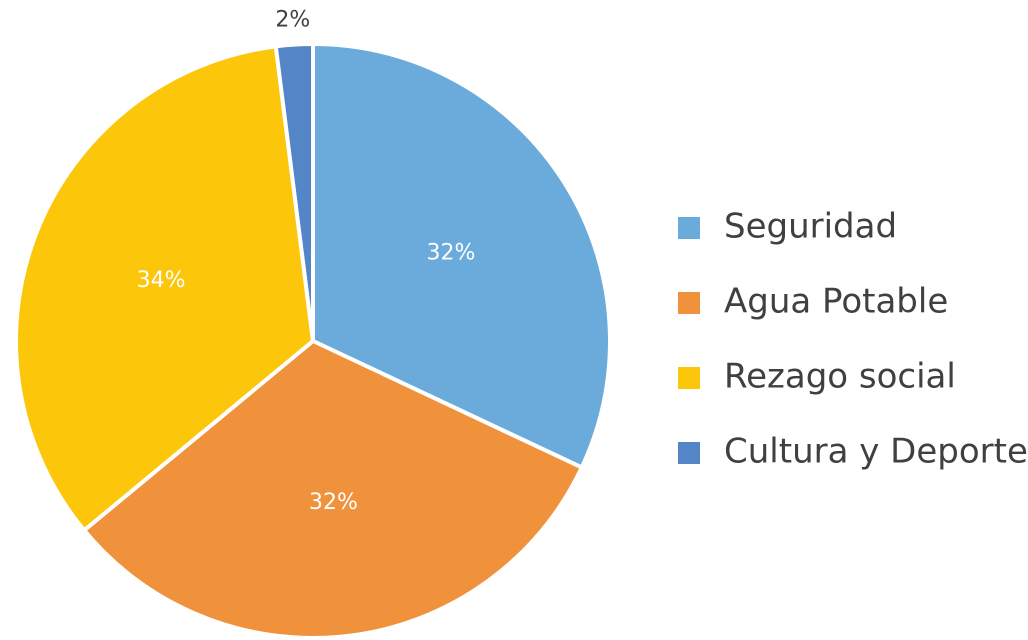 The image size is (1028, 640). I want to click on pie-slice, so click(294, 192).